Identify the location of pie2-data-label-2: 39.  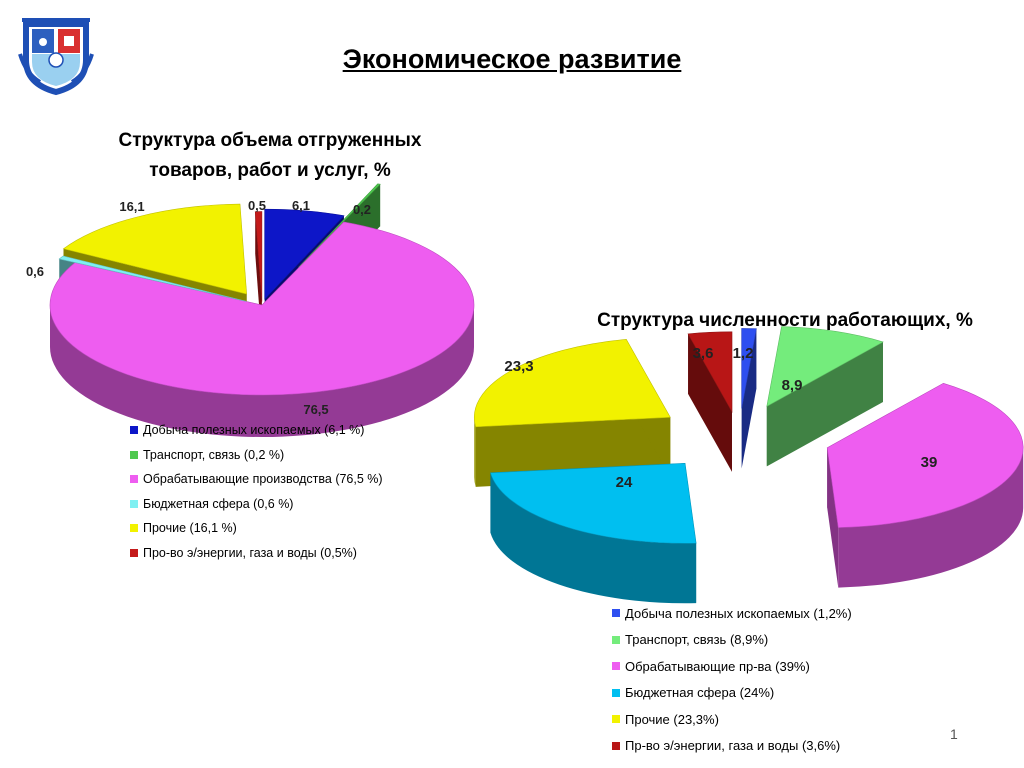
(929, 462).